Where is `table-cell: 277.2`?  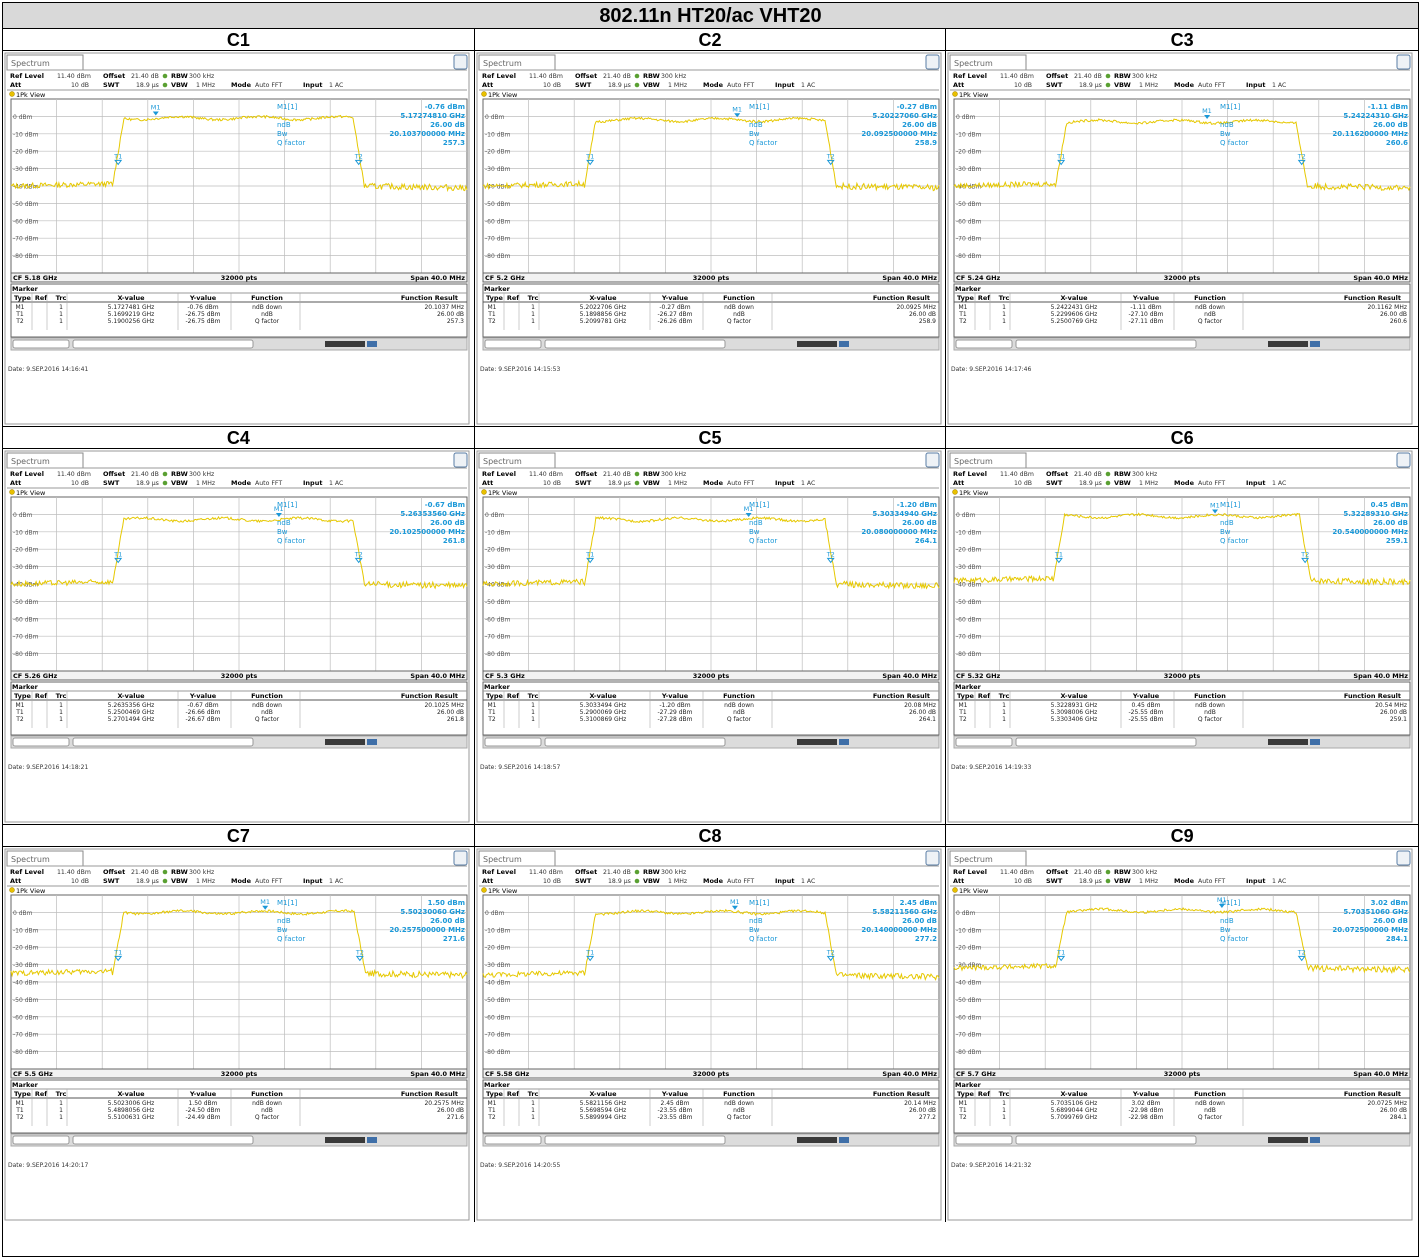
table-cell: 277.2 is located at coordinates (926, 1117).